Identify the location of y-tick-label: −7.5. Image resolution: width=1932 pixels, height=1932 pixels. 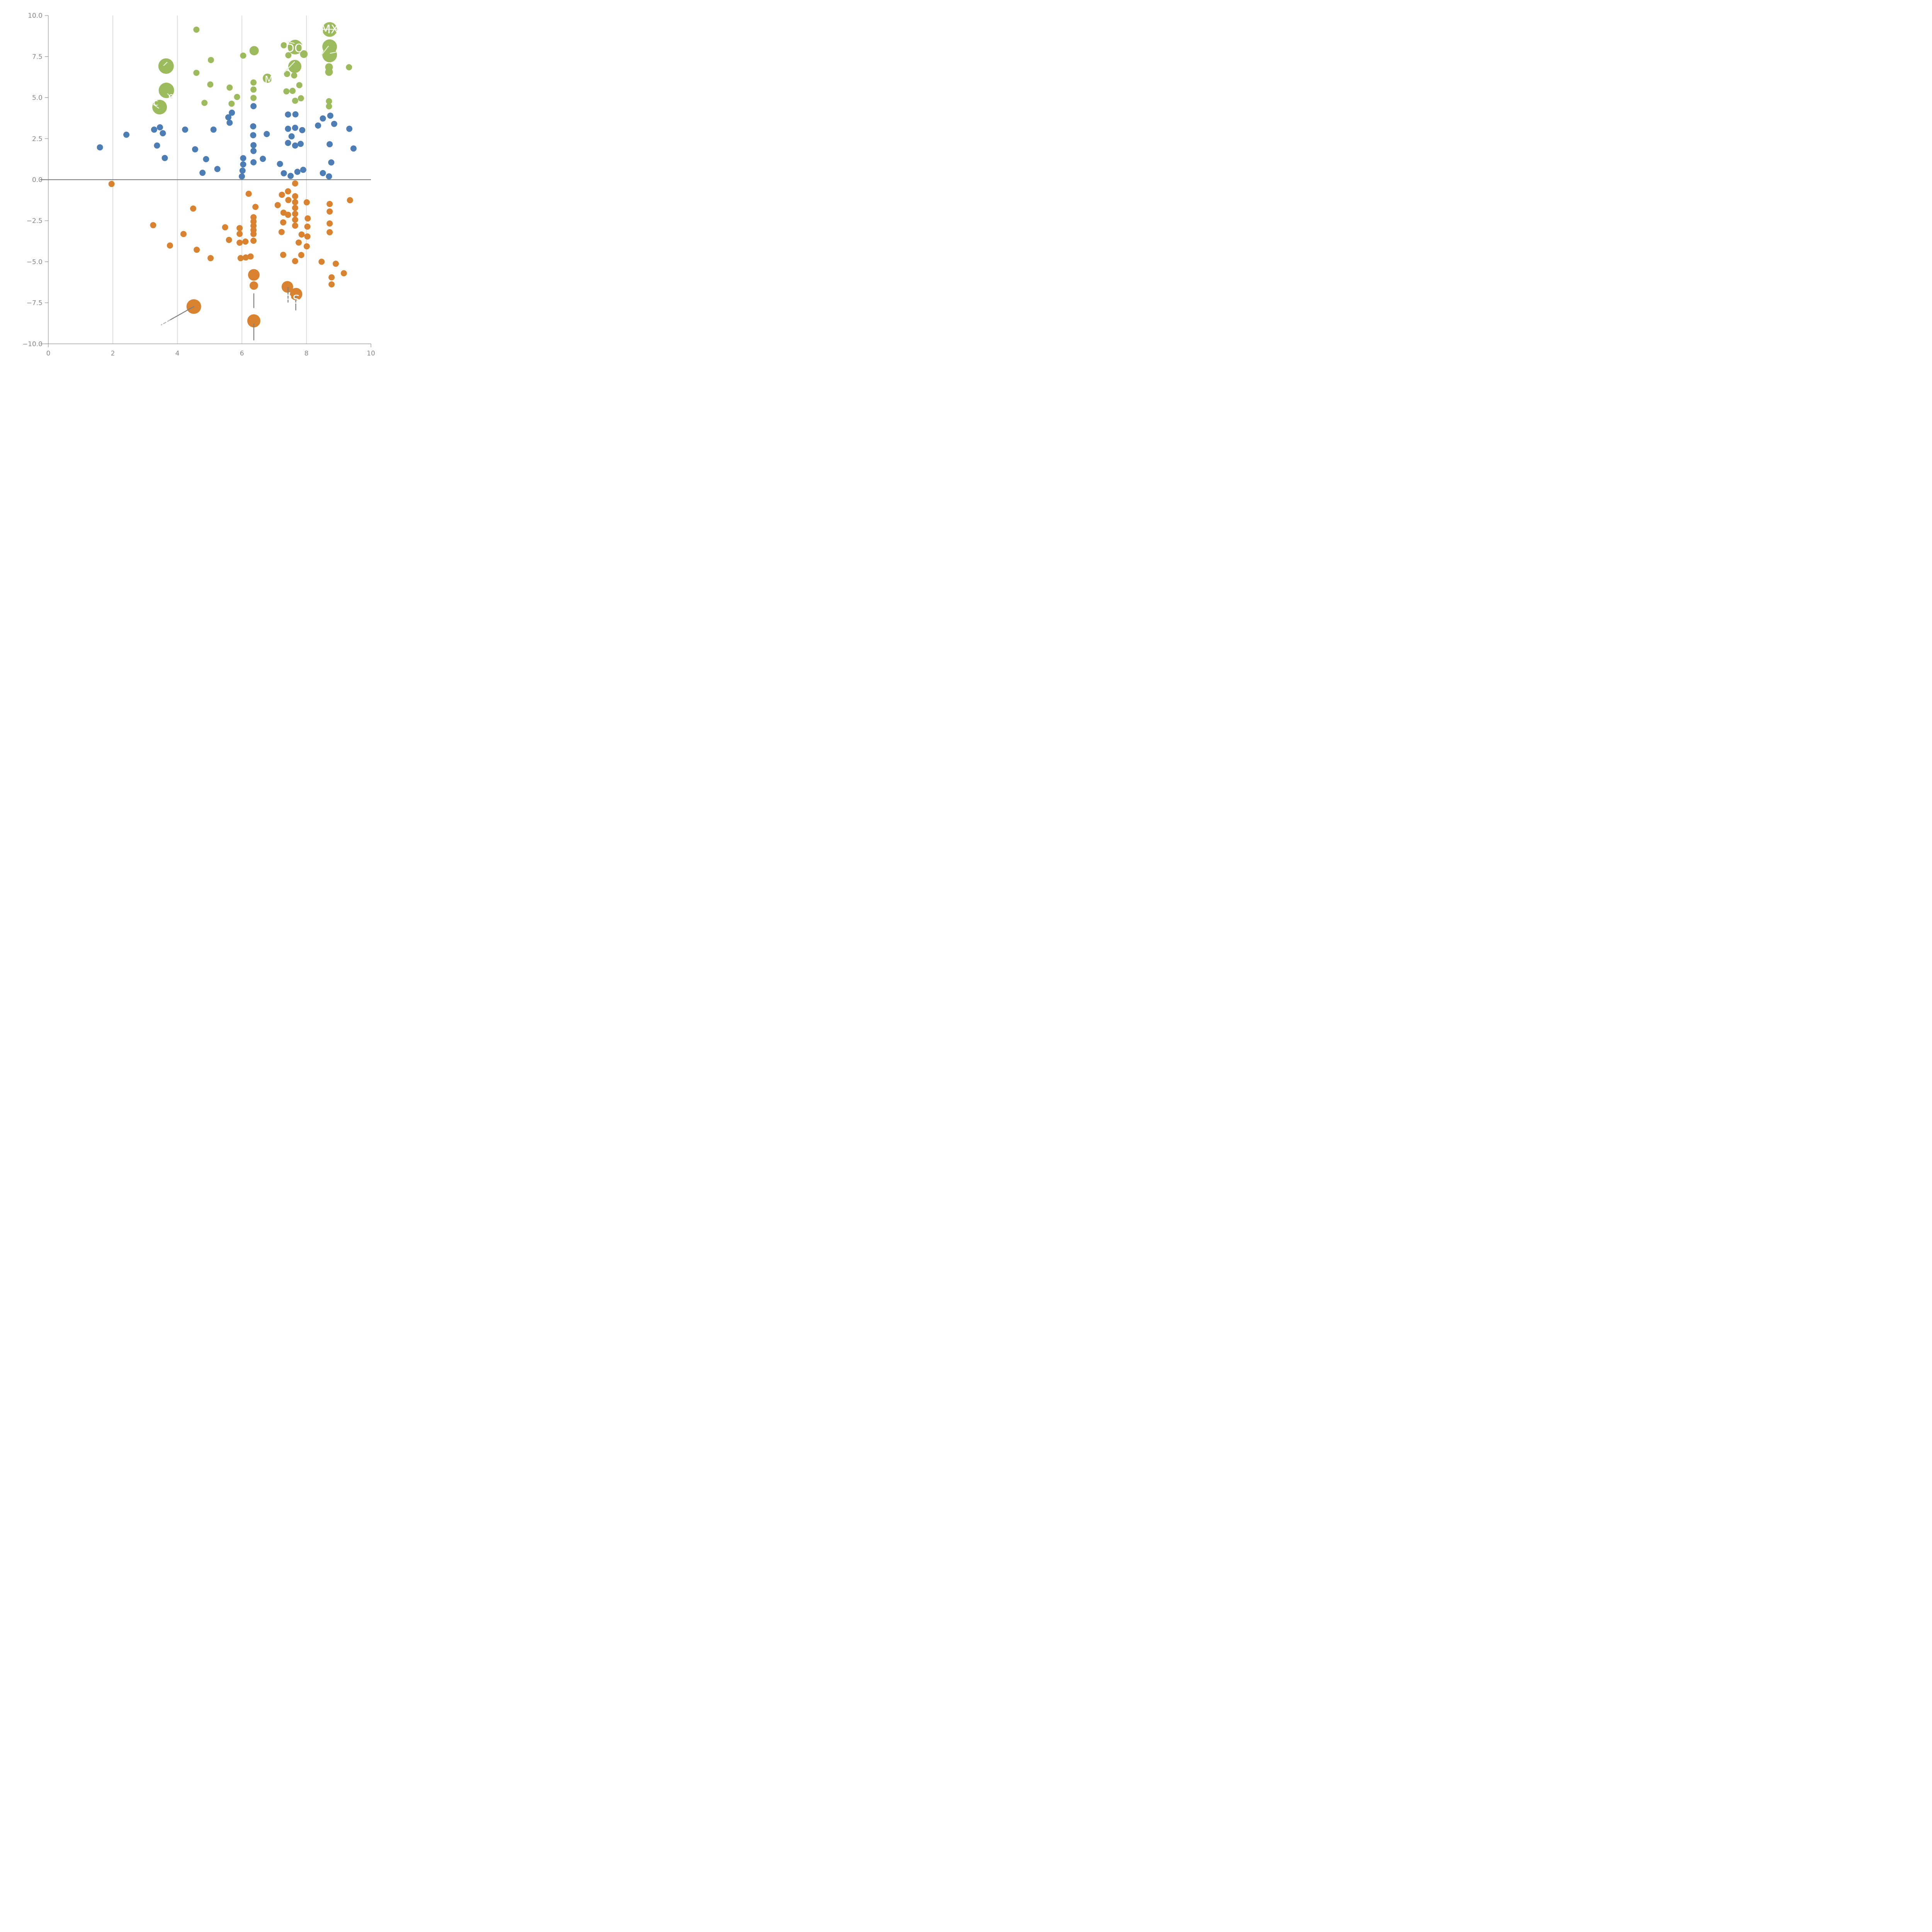
(35, 303).